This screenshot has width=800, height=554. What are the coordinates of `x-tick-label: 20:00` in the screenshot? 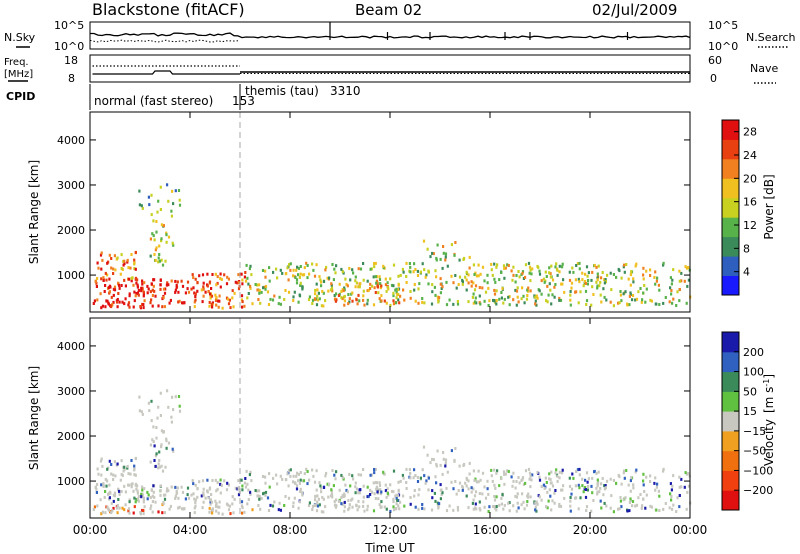 It's located at (590, 530).